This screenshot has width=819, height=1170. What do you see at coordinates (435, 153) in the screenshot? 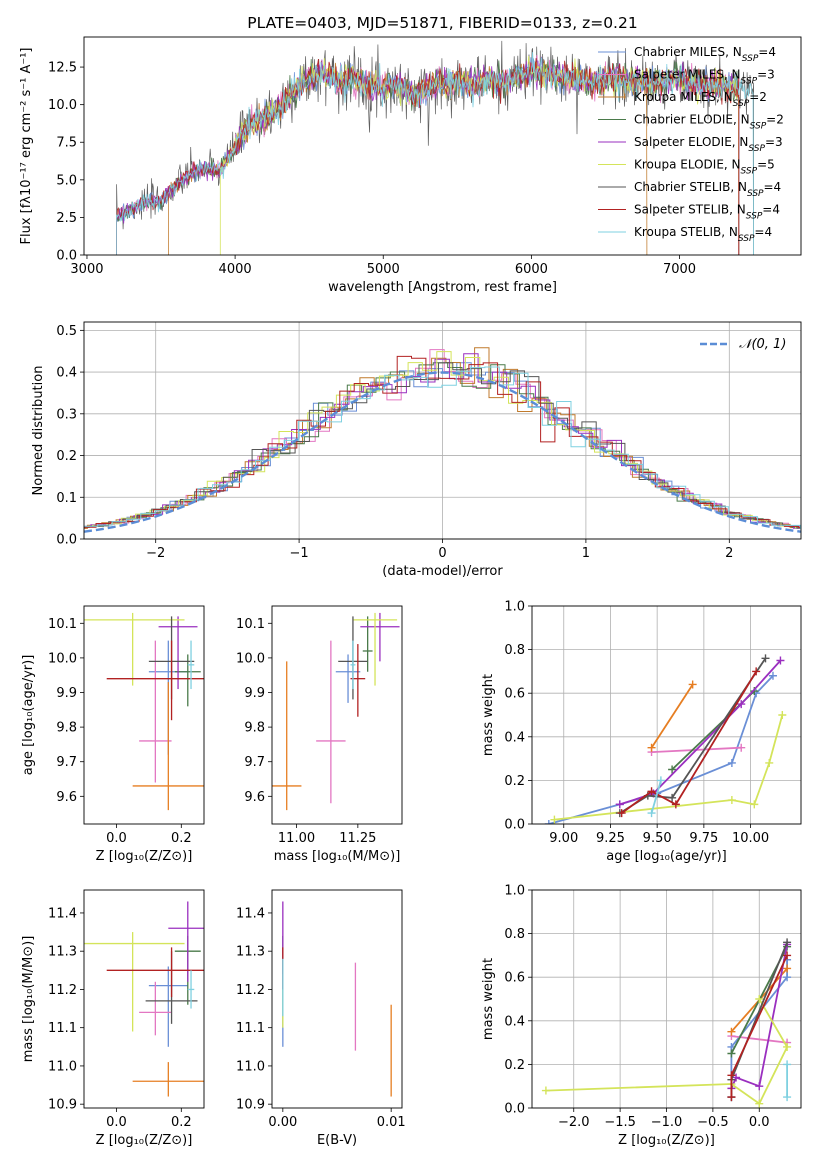
I see `spectrum-series-line` at bounding box center [435, 153].